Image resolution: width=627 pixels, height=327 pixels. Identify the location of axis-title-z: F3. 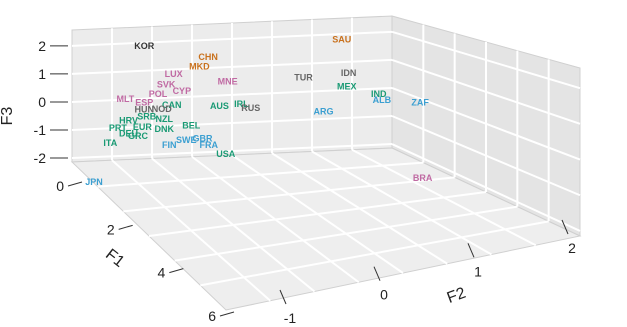
(8, 116).